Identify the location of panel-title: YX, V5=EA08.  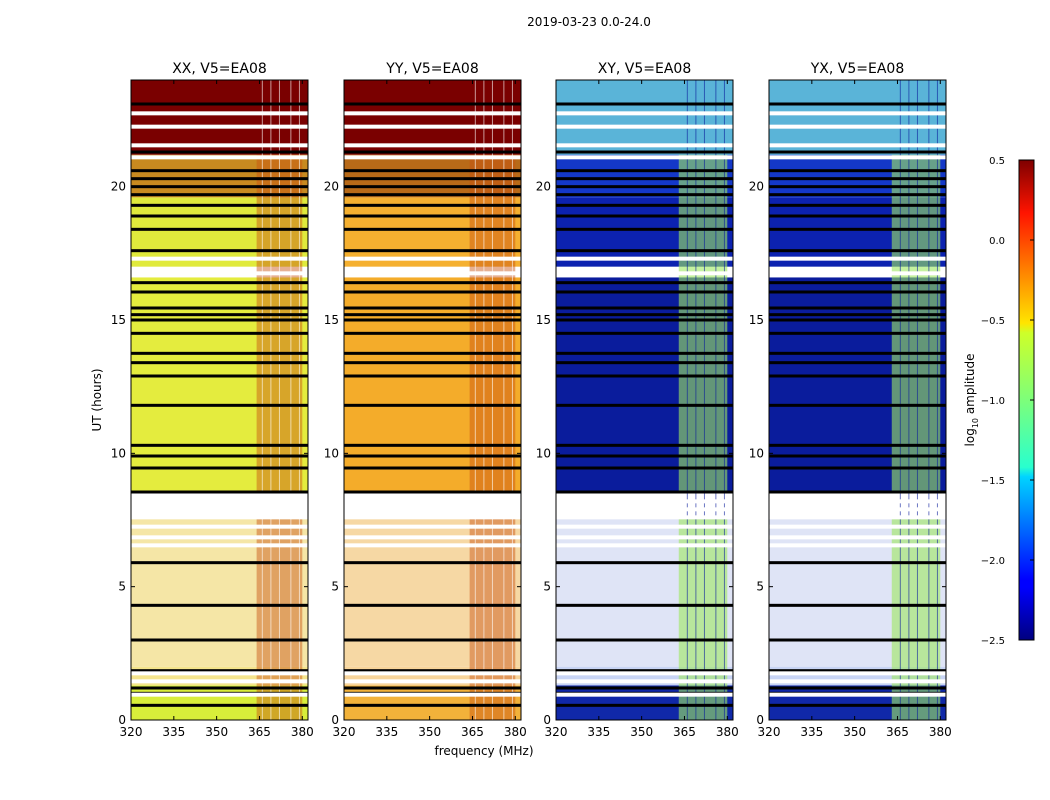
(857, 69).